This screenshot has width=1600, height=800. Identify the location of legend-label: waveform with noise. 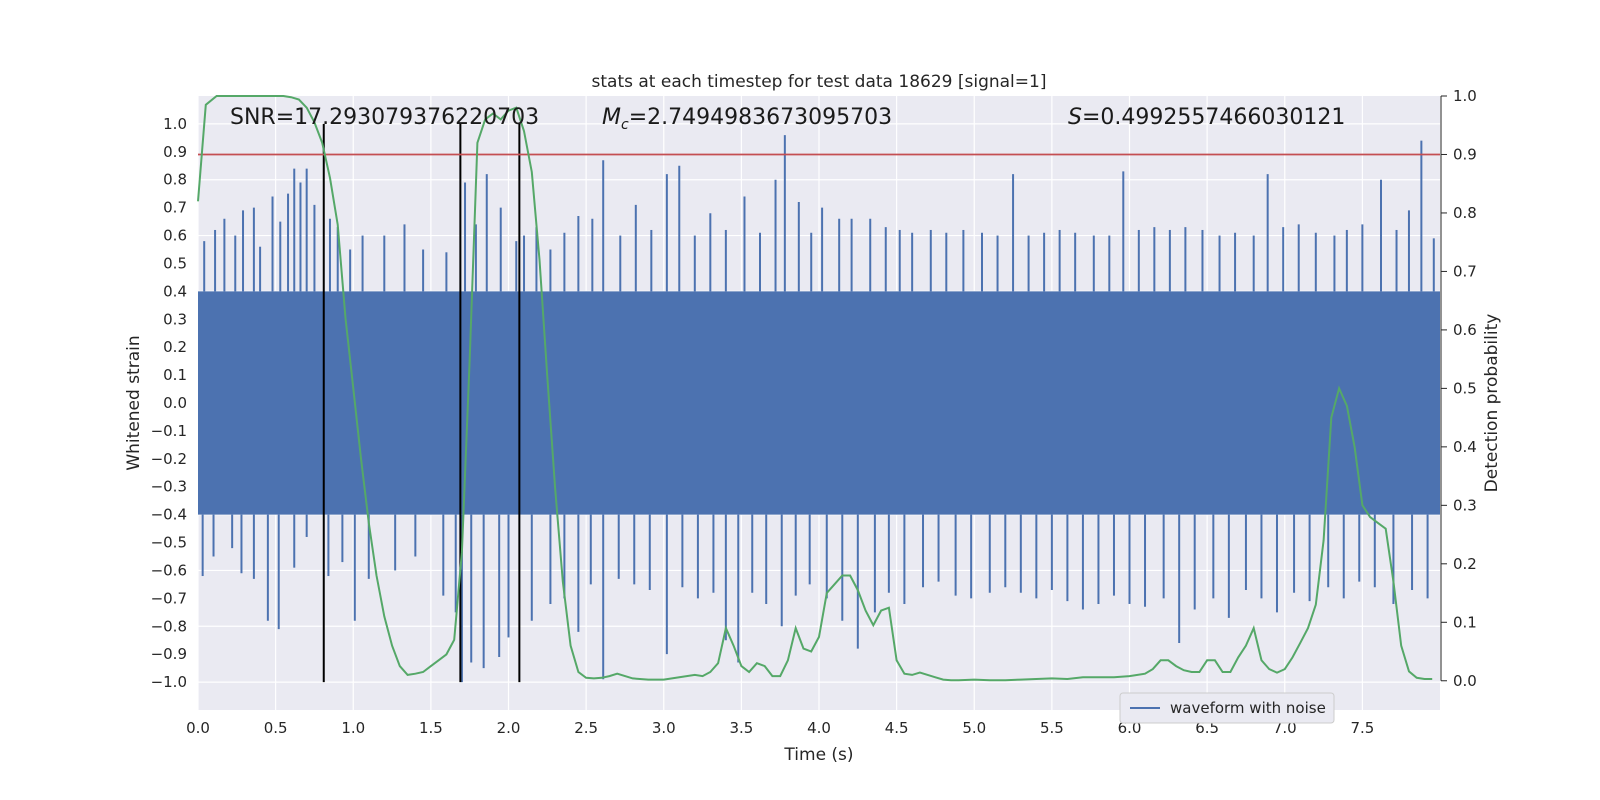
(1248, 708).